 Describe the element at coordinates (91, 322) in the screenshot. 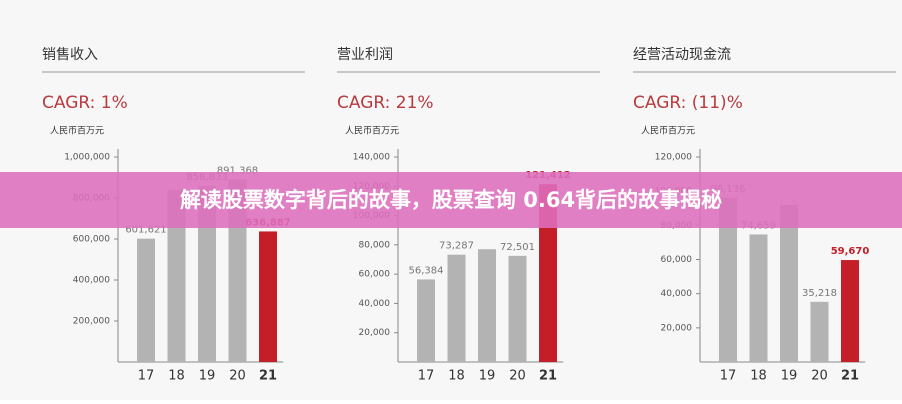

I see `y-tick-label: 200,000` at that location.